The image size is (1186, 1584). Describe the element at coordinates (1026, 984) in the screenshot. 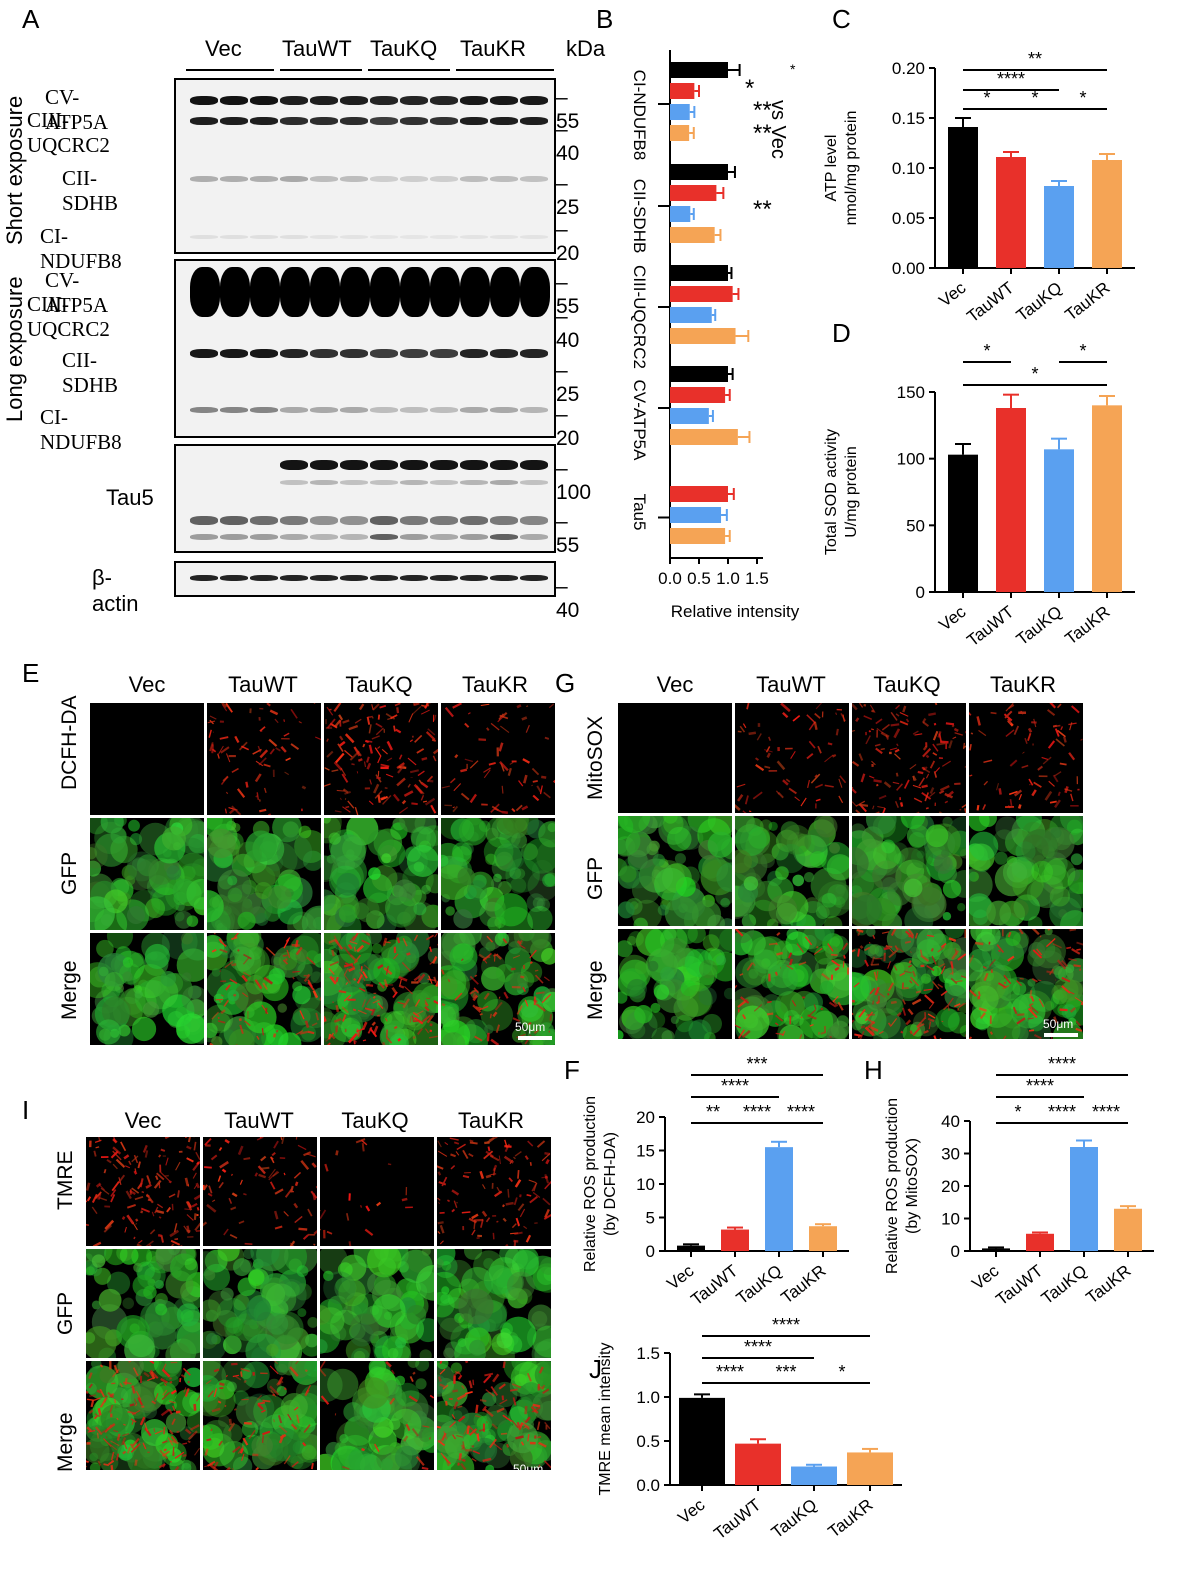

I see `grid-g-r2-c3-image` at that location.